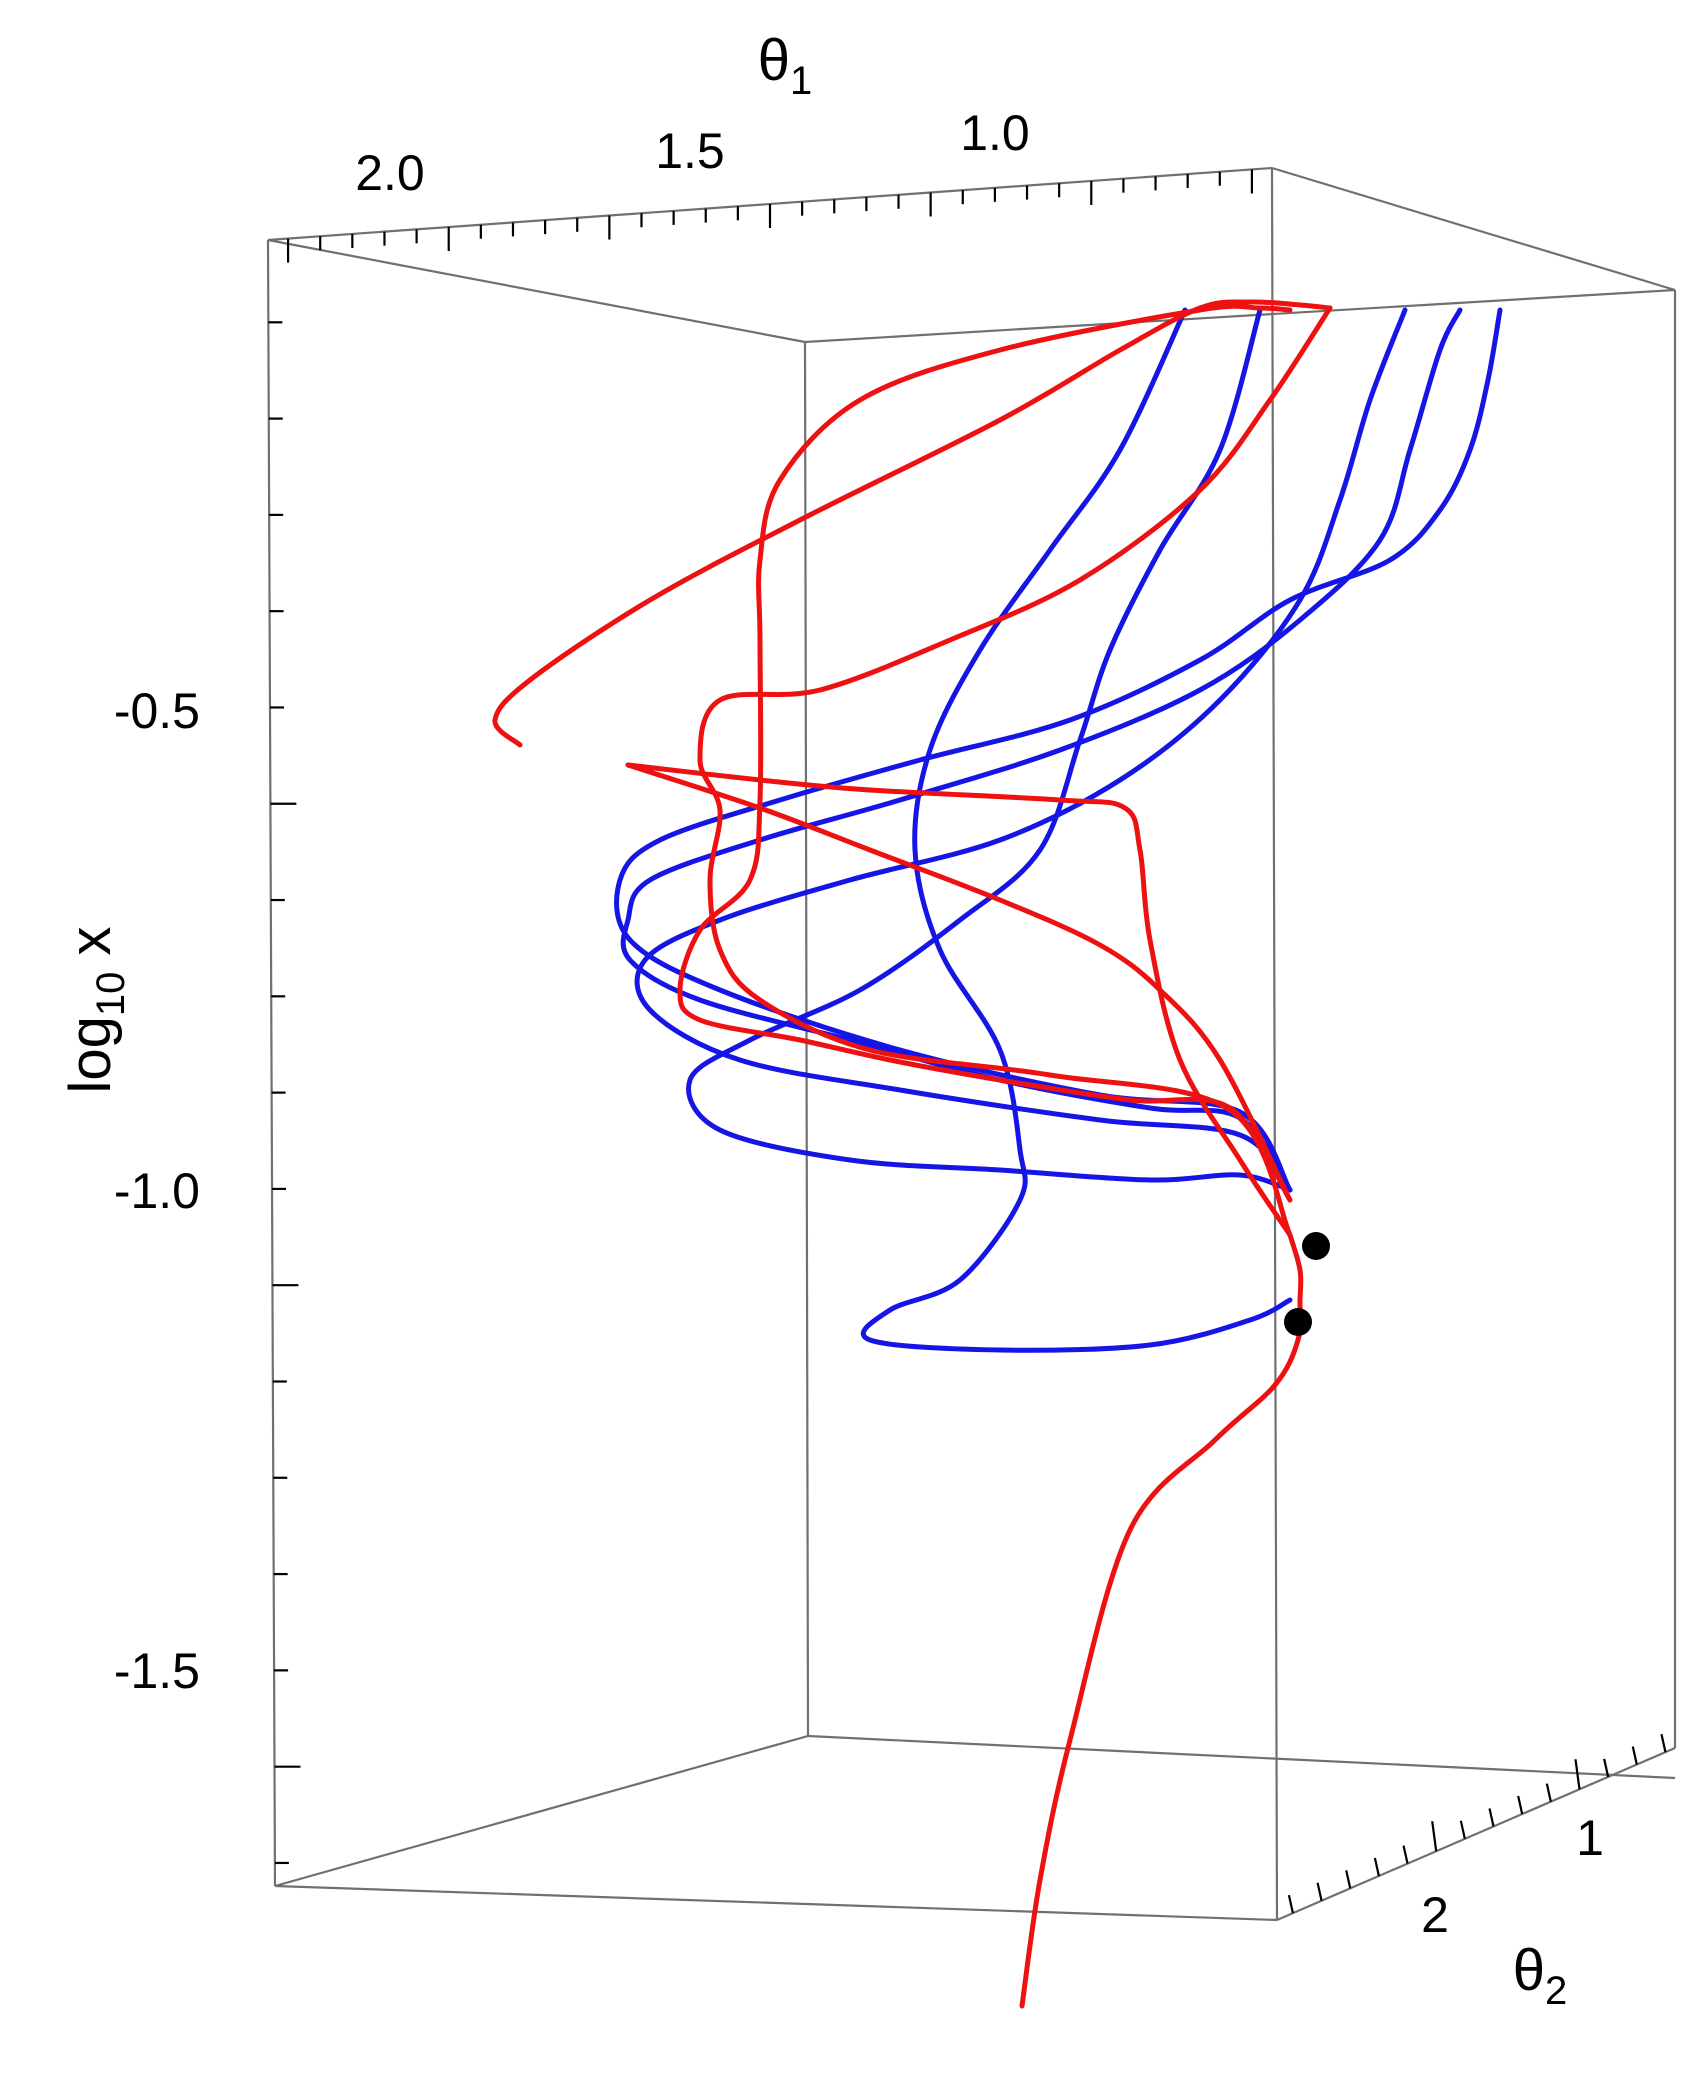 The height and width of the screenshot is (2082, 1701). I want to click on theta2-tick-label: 1, so click(1590, 1838).